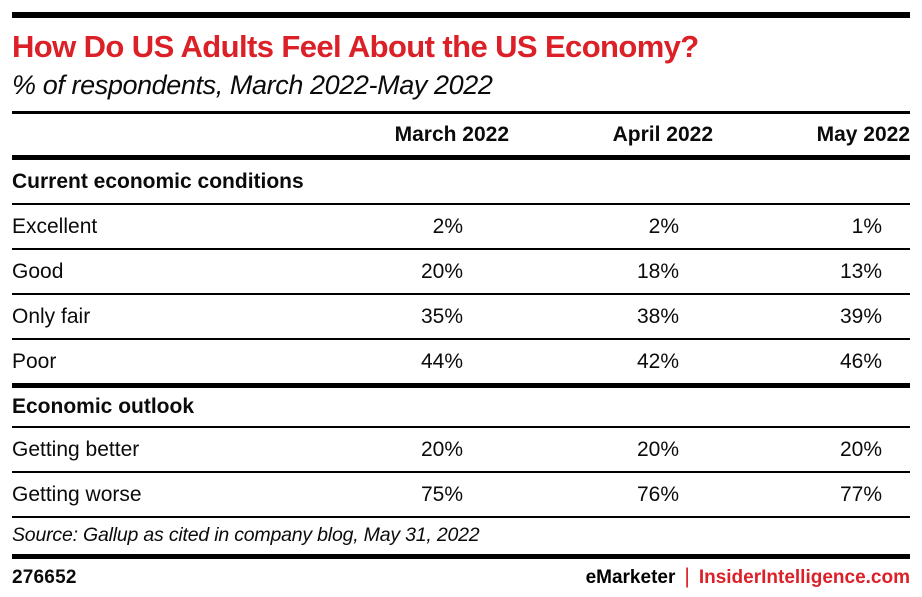 The image size is (922, 597). Describe the element at coordinates (657, 271) in the screenshot. I see `value-april: 18%` at that location.